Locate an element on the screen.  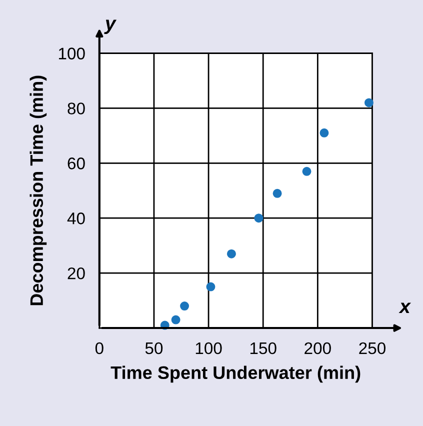
x-tick-label: 250 is located at coordinates (372, 348).